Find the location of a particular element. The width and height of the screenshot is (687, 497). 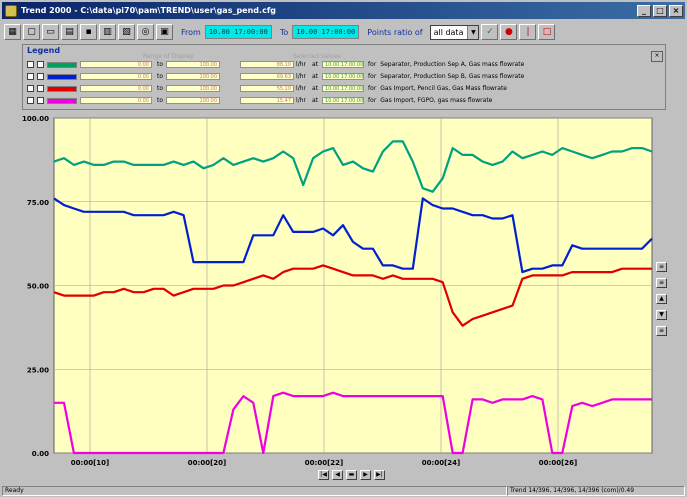

open-icon: ▭ is located at coordinates (50, 32).